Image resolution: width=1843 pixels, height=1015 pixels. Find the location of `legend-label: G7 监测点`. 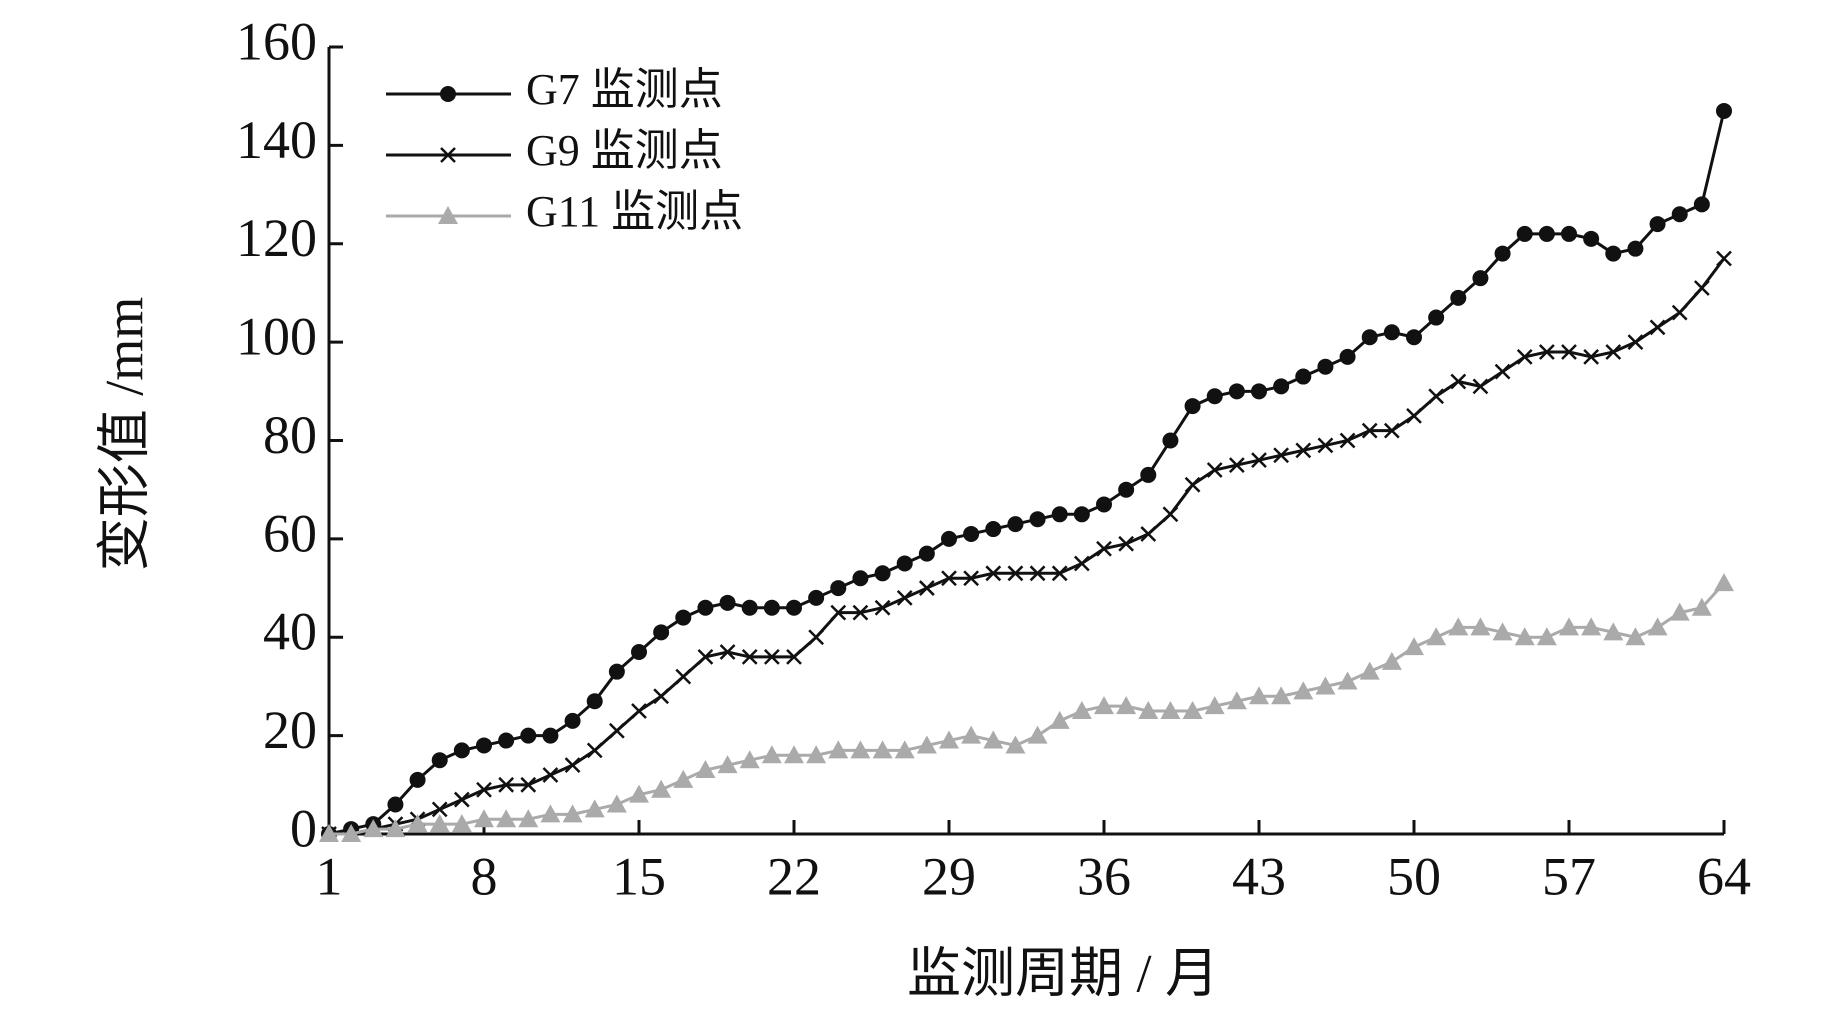

legend-label: G7 监测点 is located at coordinates (624, 89).